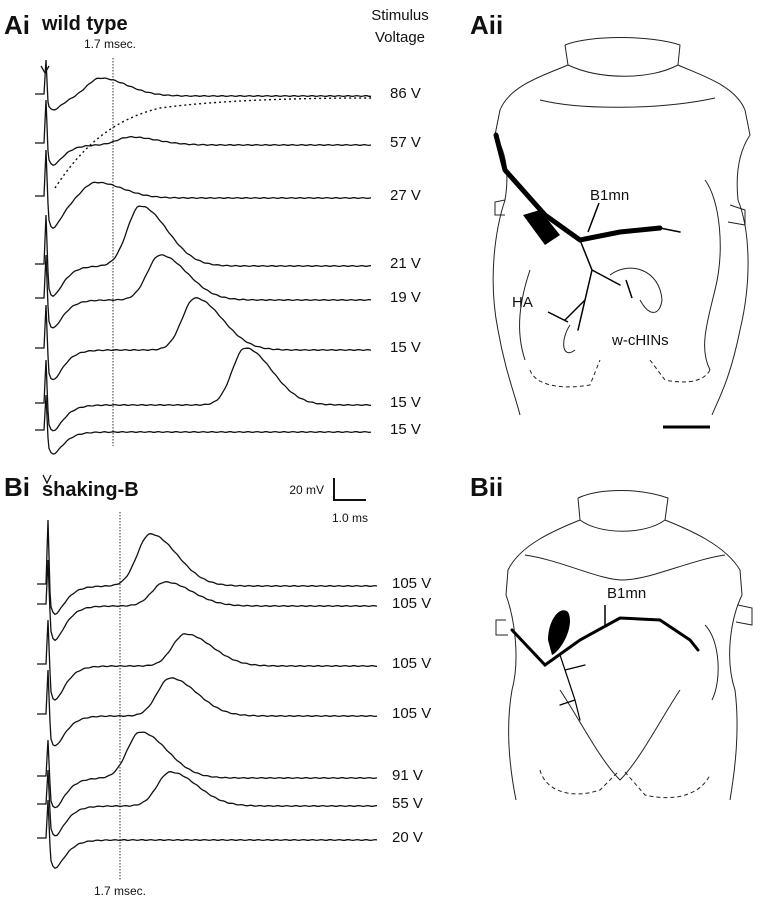 The height and width of the screenshot is (900, 764). I want to click on panel-label: Bi, so click(17, 487).